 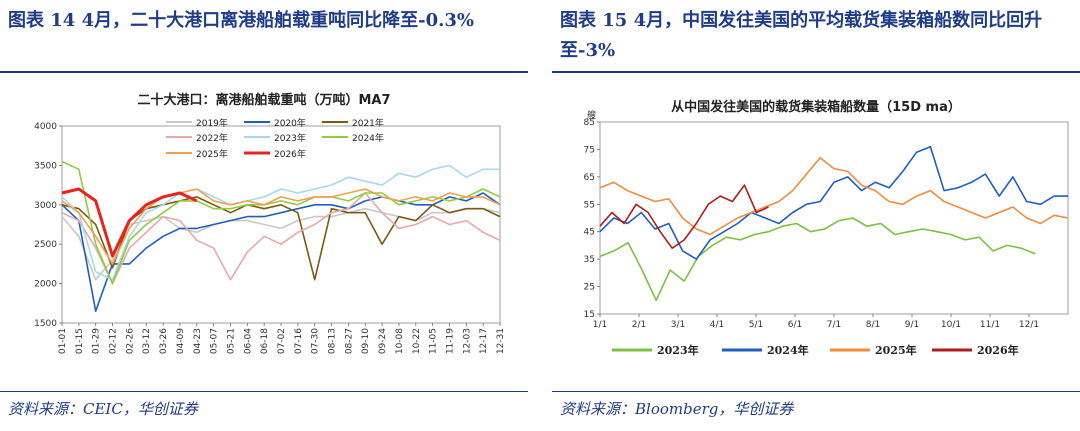 I want to click on x-tick-label: 11-19, so click(x=450, y=341).